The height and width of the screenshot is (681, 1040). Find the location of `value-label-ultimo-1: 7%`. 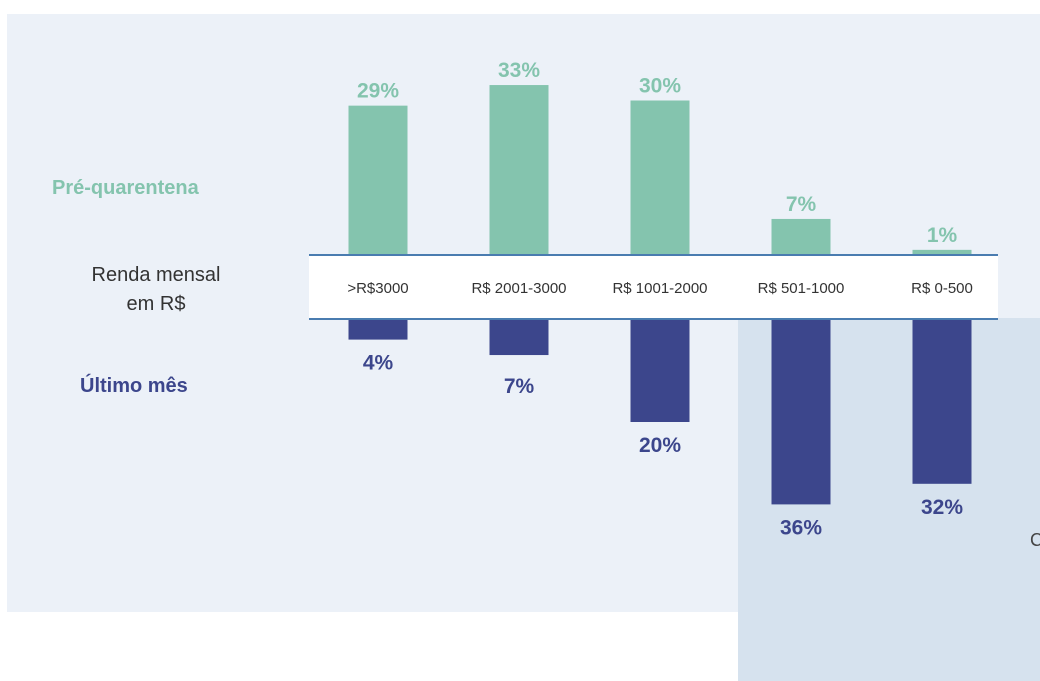

value-label-ultimo-1: 7% is located at coordinates (519, 386).